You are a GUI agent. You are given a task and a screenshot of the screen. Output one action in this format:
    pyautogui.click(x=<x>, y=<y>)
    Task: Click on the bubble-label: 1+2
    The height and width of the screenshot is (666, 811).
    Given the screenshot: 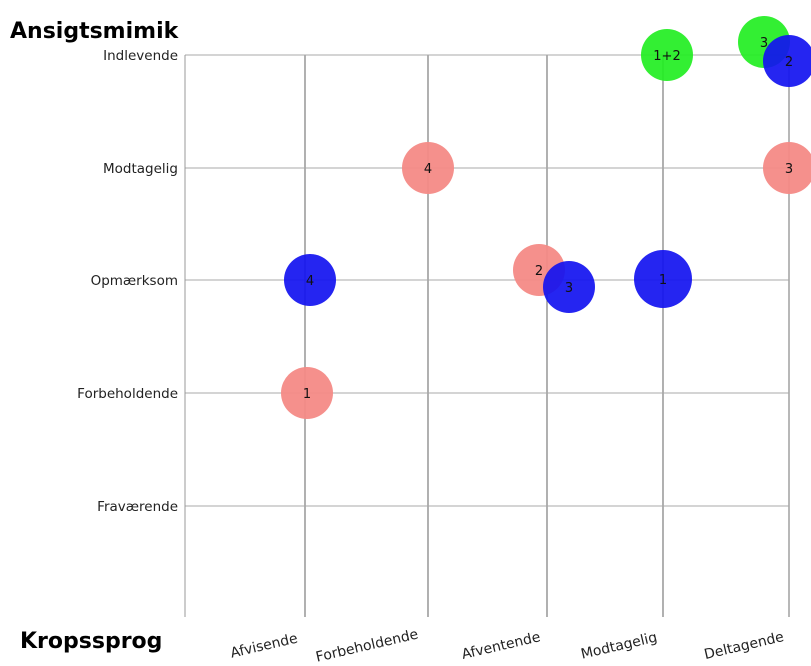 What is the action you would take?
    pyautogui.click(x=666, y=56)
    